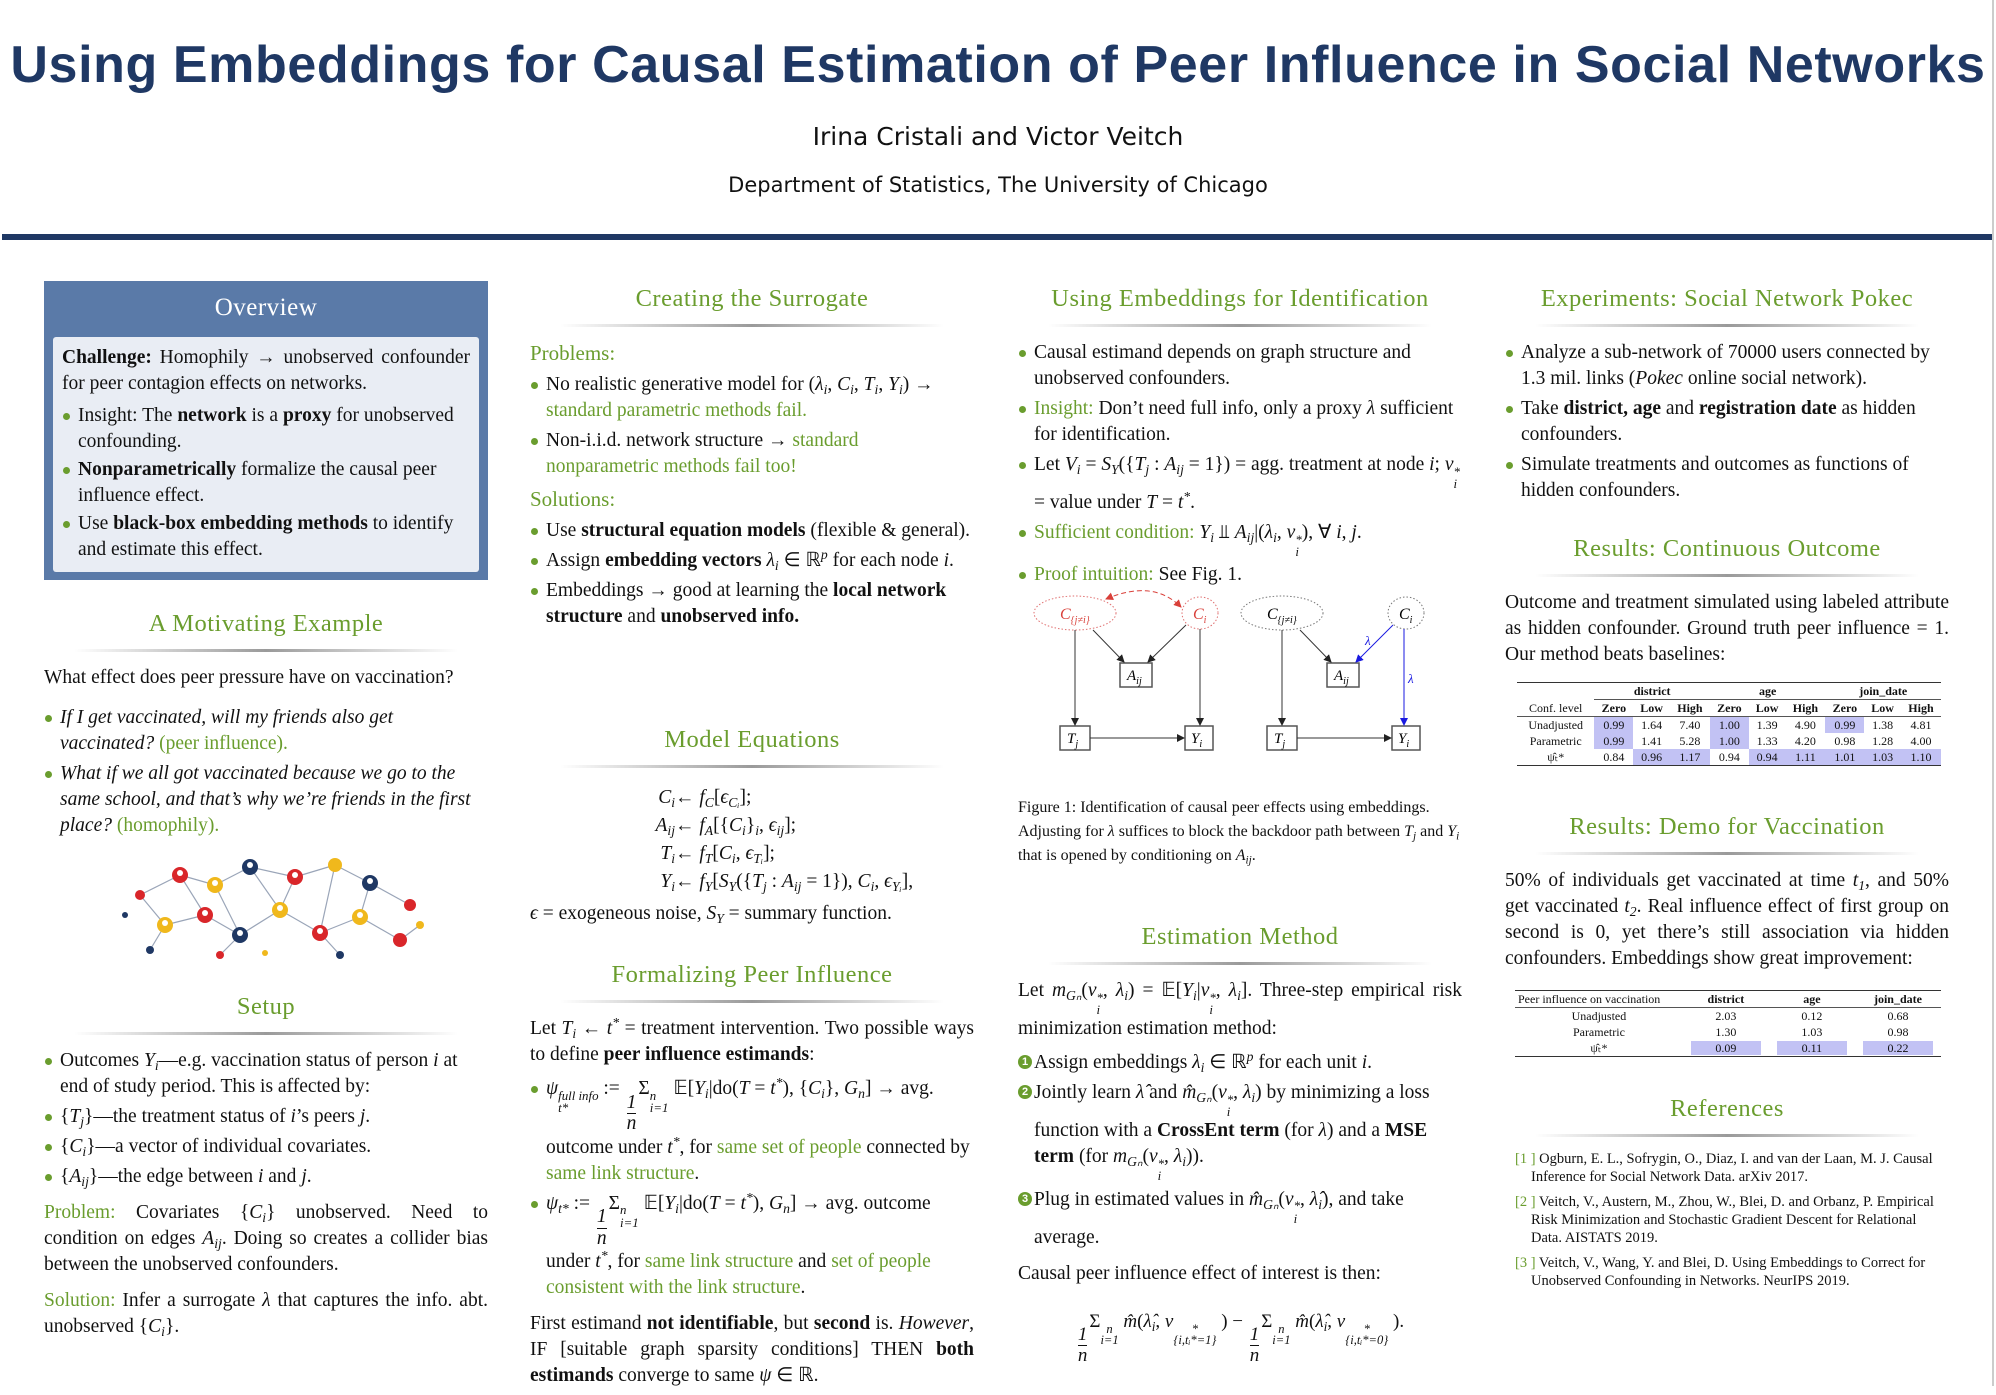  I want to click on text-segment: S, so click(711, 913).